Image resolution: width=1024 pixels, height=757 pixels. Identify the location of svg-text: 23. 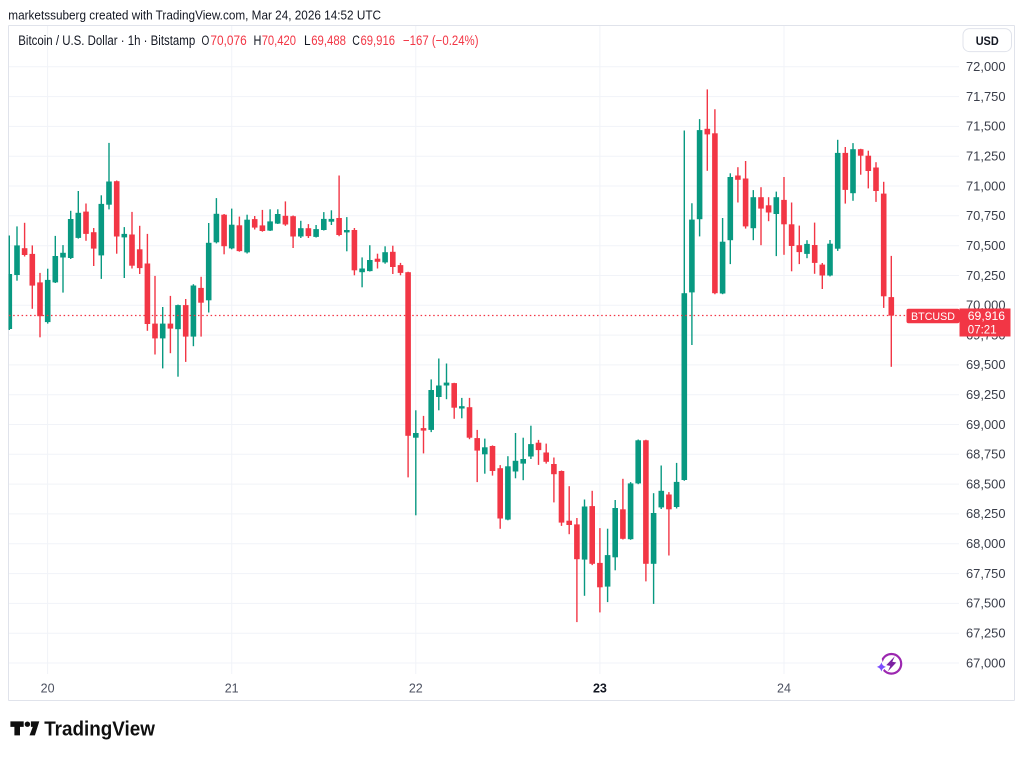
(600, 689).